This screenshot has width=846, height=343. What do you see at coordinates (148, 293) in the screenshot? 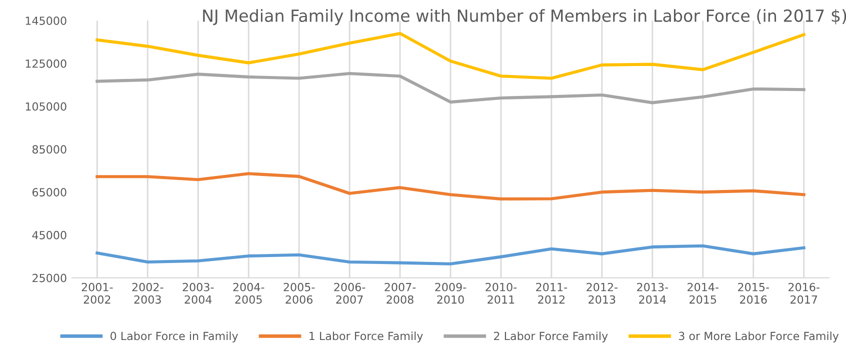
I see `x-tick-label: 2002- 2003` at bounding box center [148, 293].